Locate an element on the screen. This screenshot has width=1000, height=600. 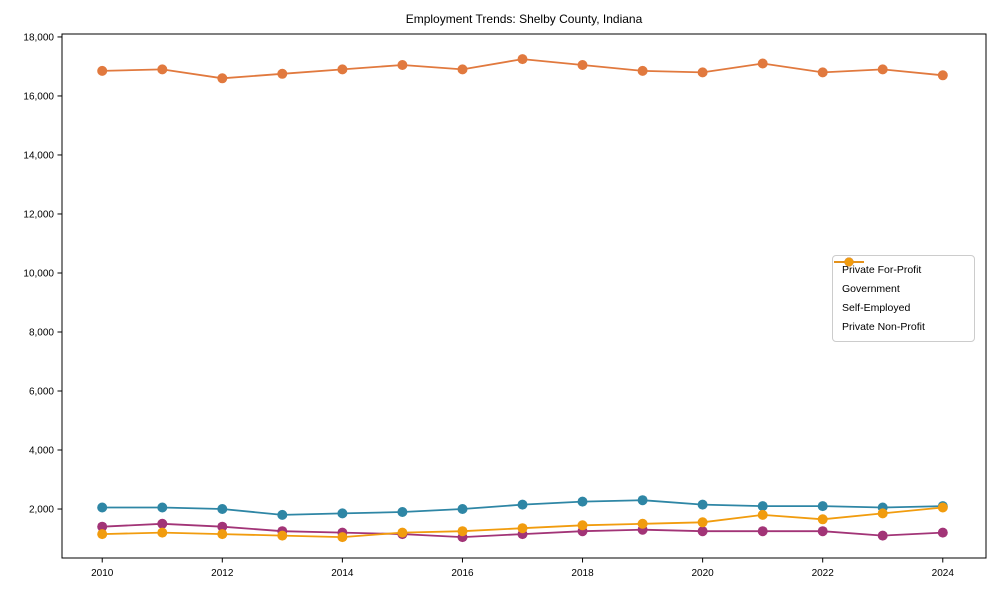
x-tick-label: 2022 is located at coordinates (823, 573).